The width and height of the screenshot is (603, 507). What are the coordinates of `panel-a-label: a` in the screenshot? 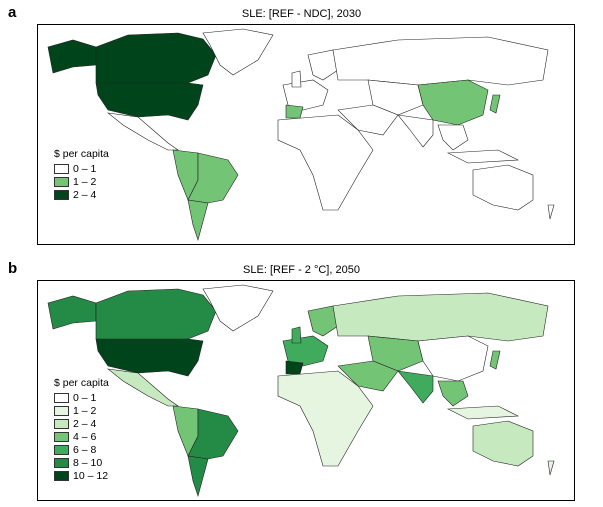 It's located at (12, 12).